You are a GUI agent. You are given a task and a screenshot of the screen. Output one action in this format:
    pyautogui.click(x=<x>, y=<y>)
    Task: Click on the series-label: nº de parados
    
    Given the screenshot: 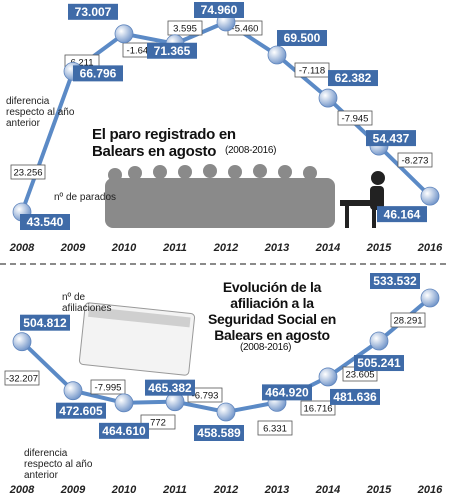 What is the action you would take?
    pyautogui.click(x=85, y=197)
    